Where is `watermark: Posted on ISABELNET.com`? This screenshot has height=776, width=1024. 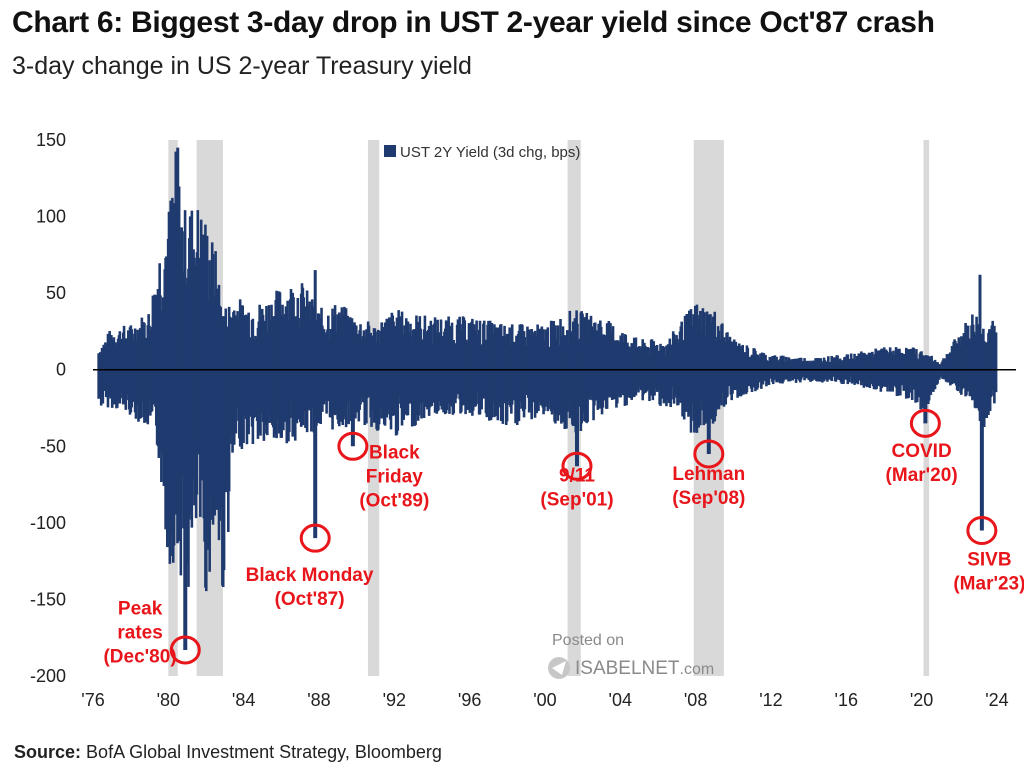 watermark: Posted on ISABELNET.com is located at coordinates (631, 655).